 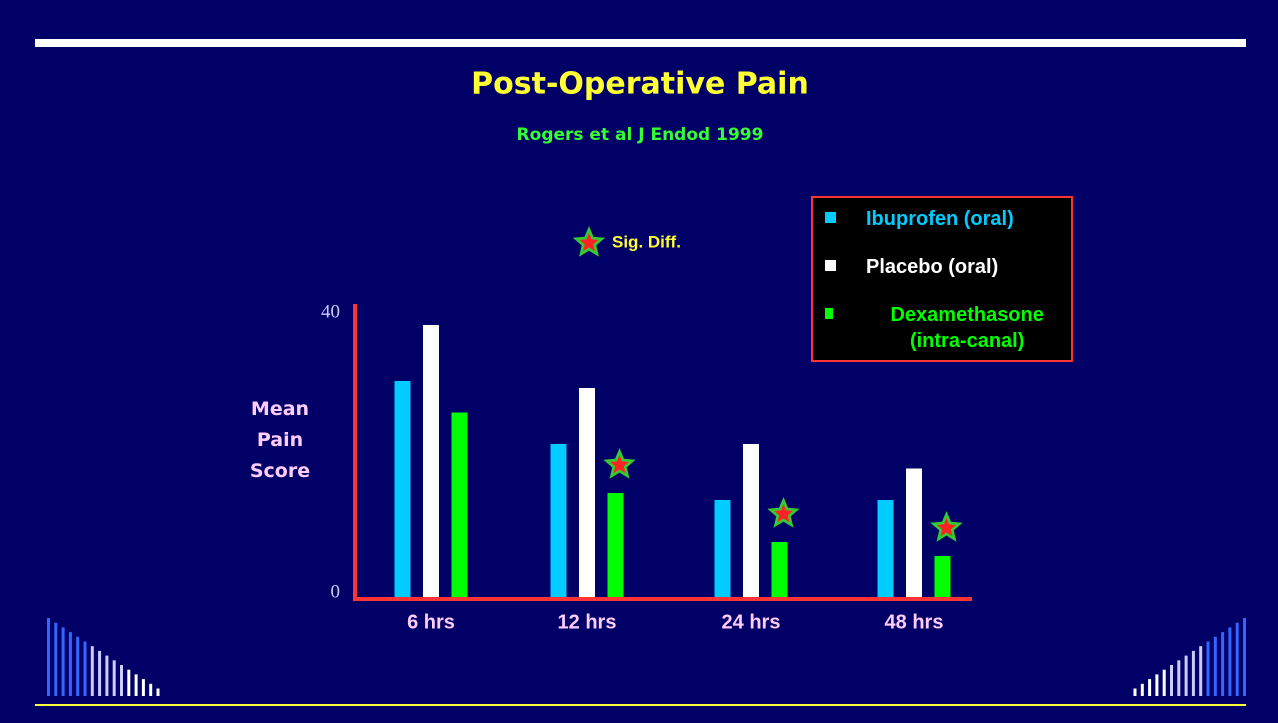 I want to click on legend-entry: Ibuprofen (oral), so click(x=919, y=219).